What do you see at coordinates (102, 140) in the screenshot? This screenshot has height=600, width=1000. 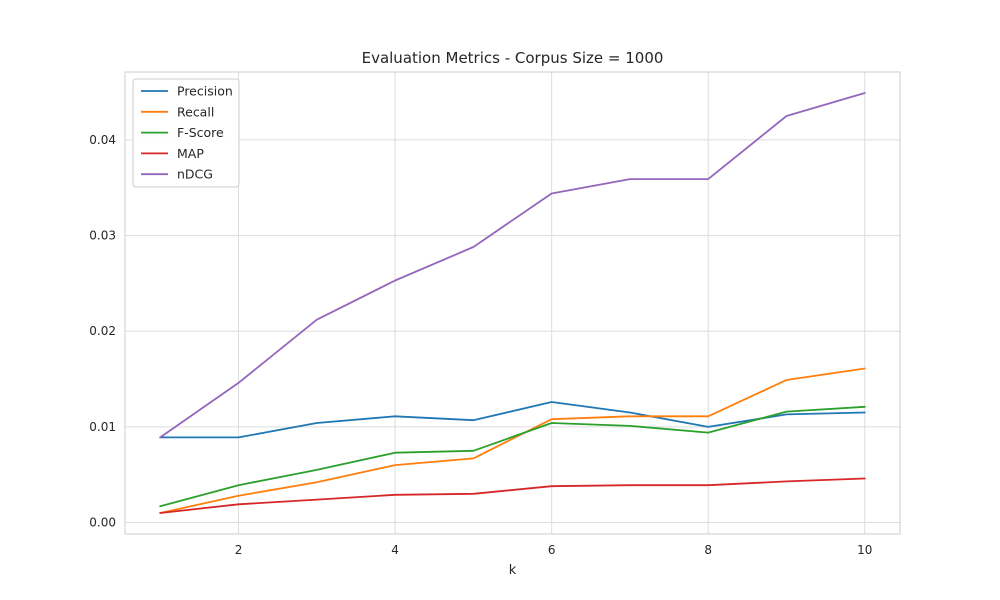 I see `y-tick-label: 0.04` at bounding box center [102, 140].